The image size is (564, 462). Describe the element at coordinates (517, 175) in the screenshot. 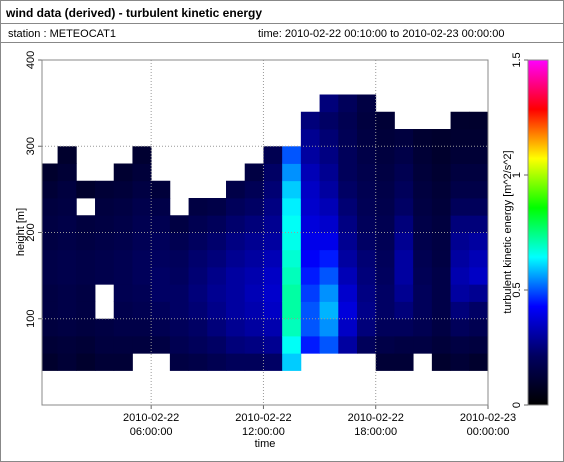

I see `colorbar-tick-label: 1` at that location.